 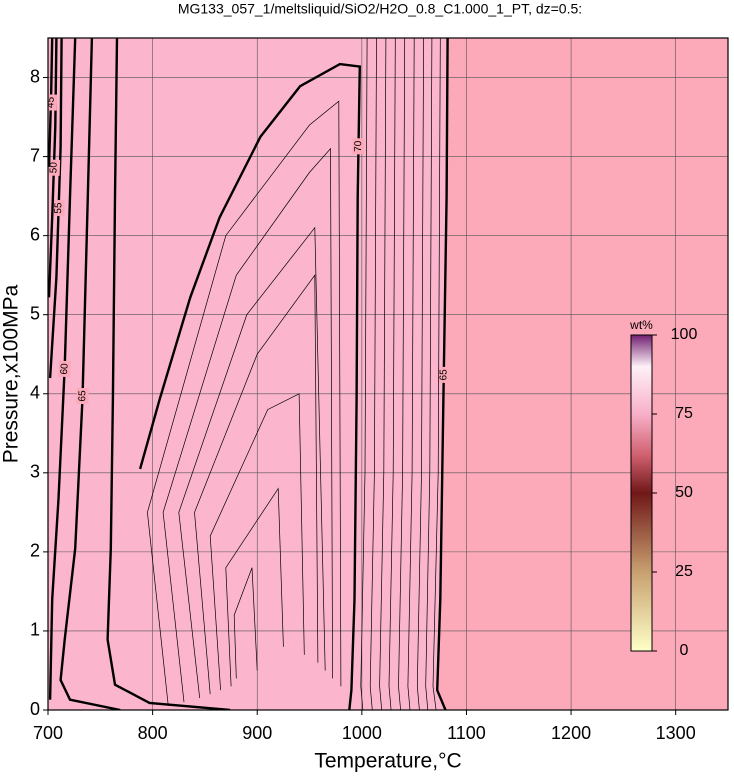 I want to click on y-tick-label: 4, so click(x=35, y=393).